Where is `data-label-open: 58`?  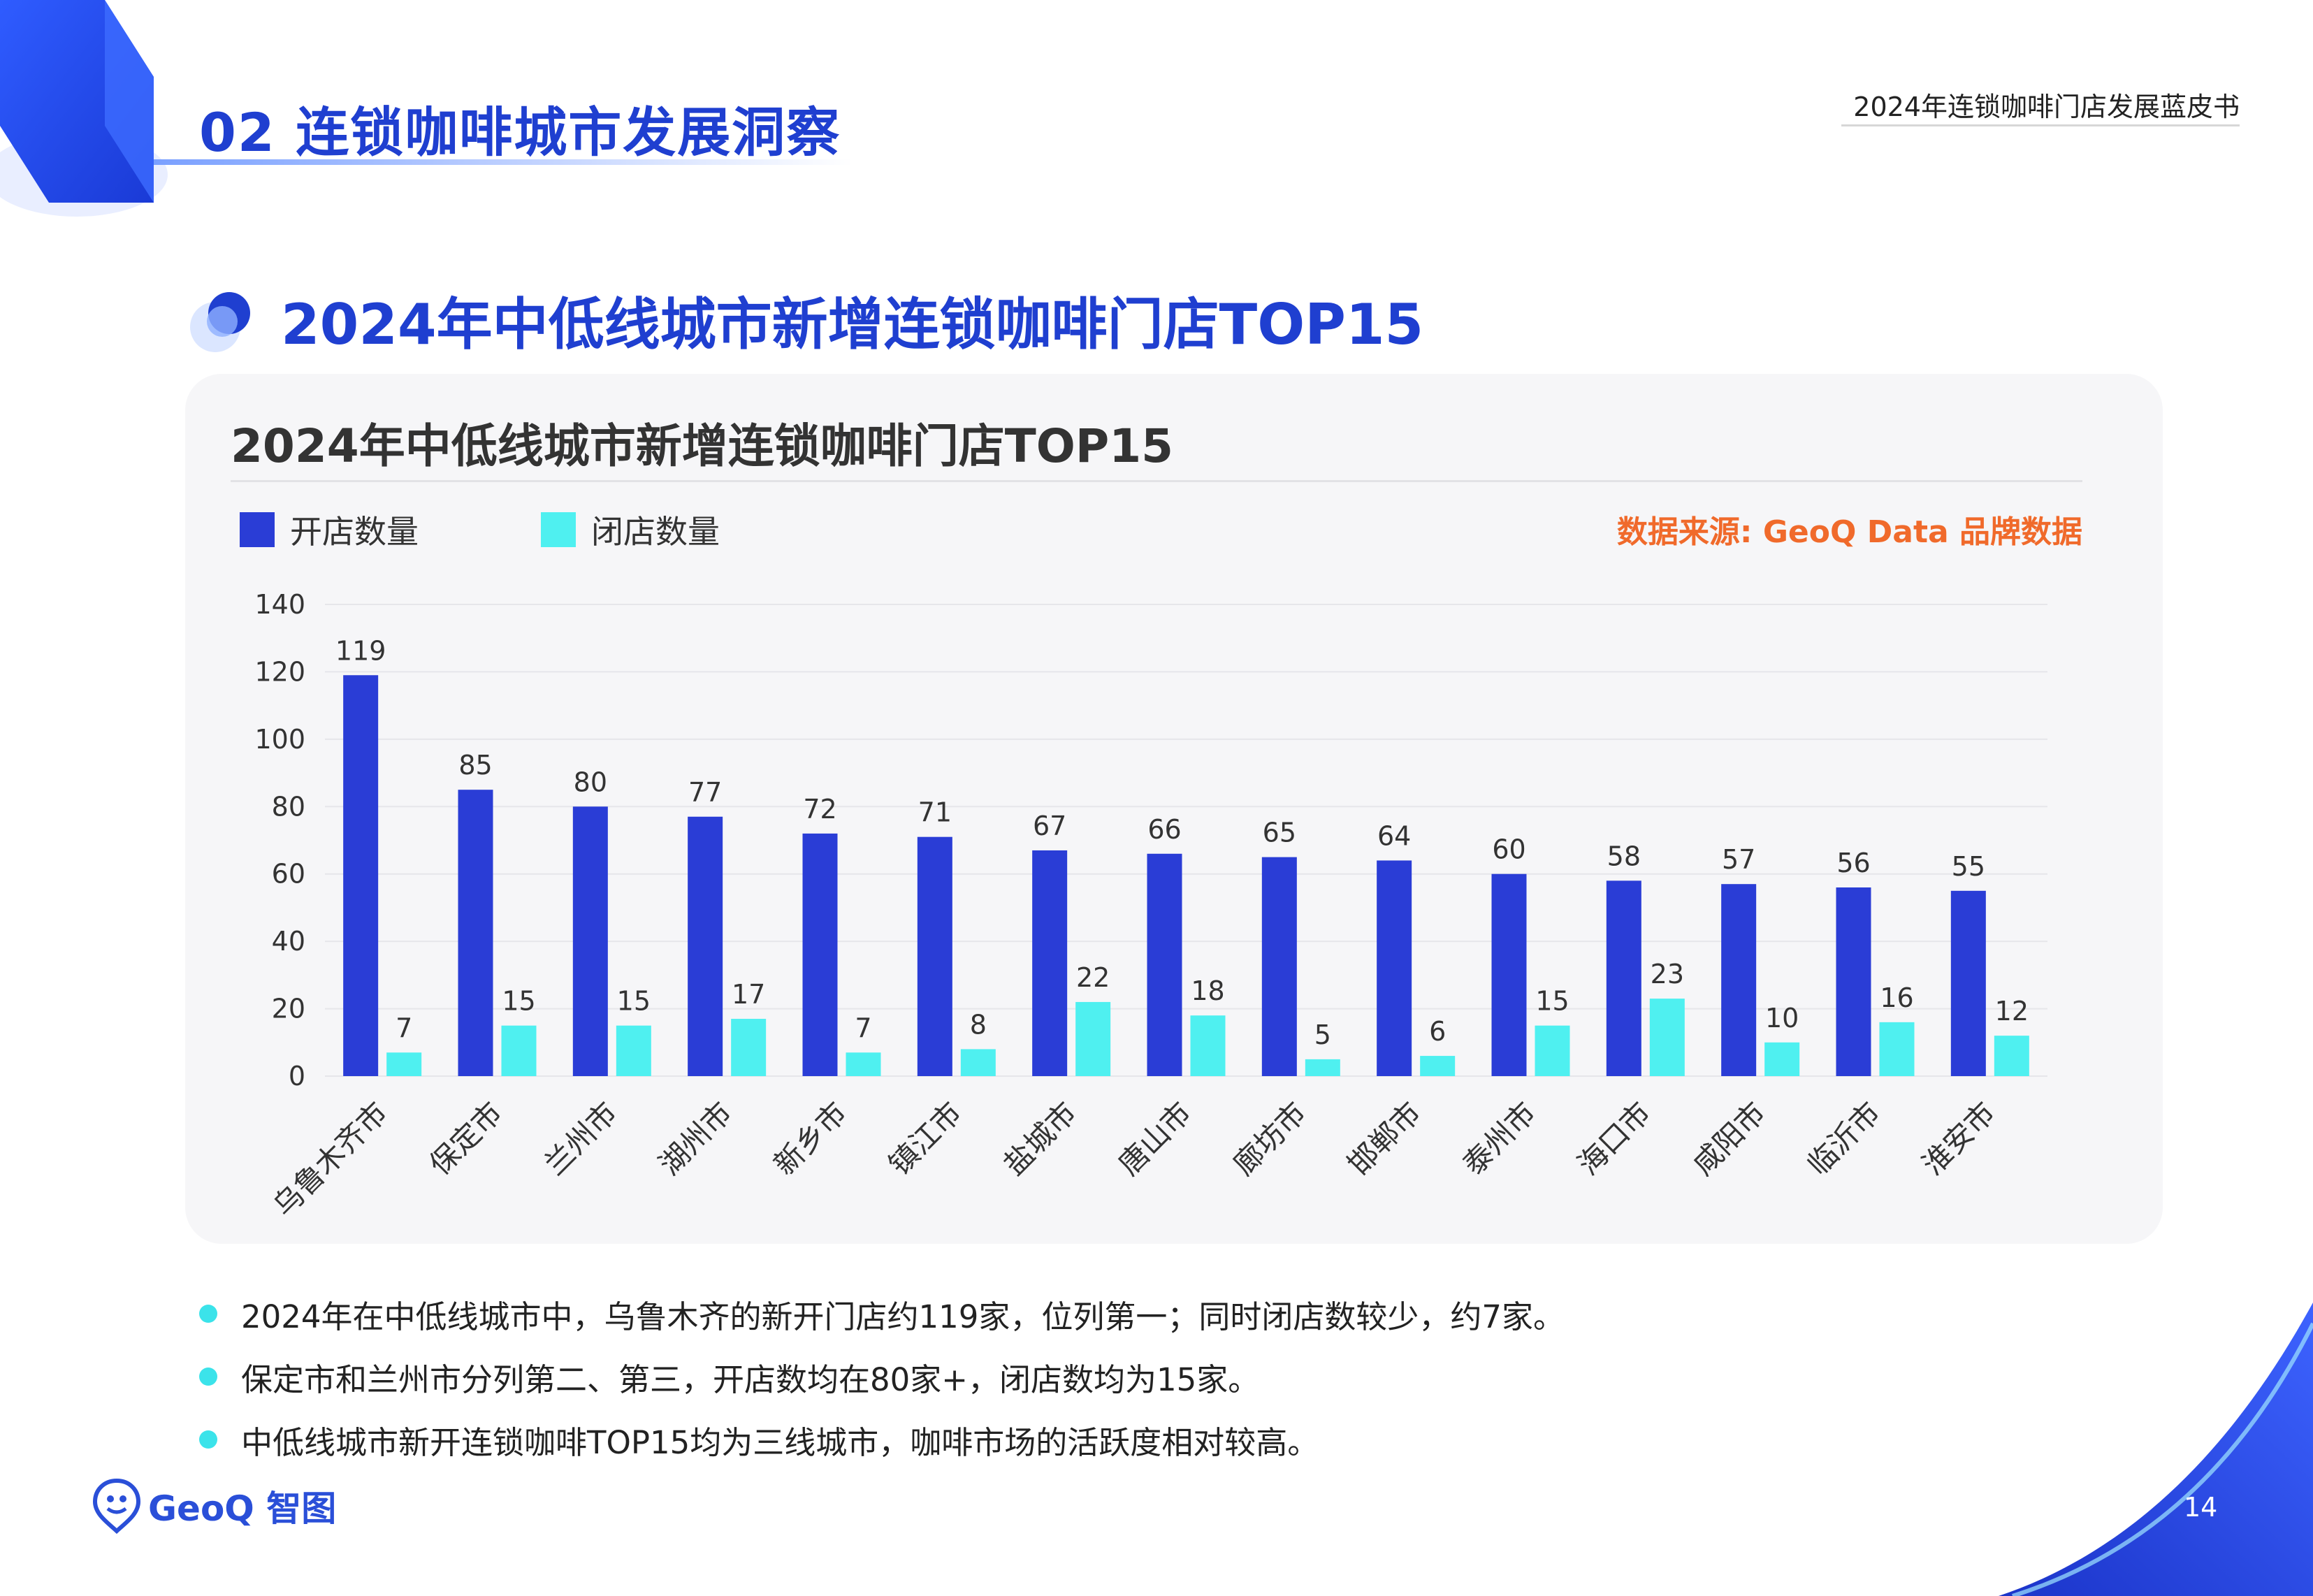 data-label-open: 58 is located at coordinates (1624, 856).